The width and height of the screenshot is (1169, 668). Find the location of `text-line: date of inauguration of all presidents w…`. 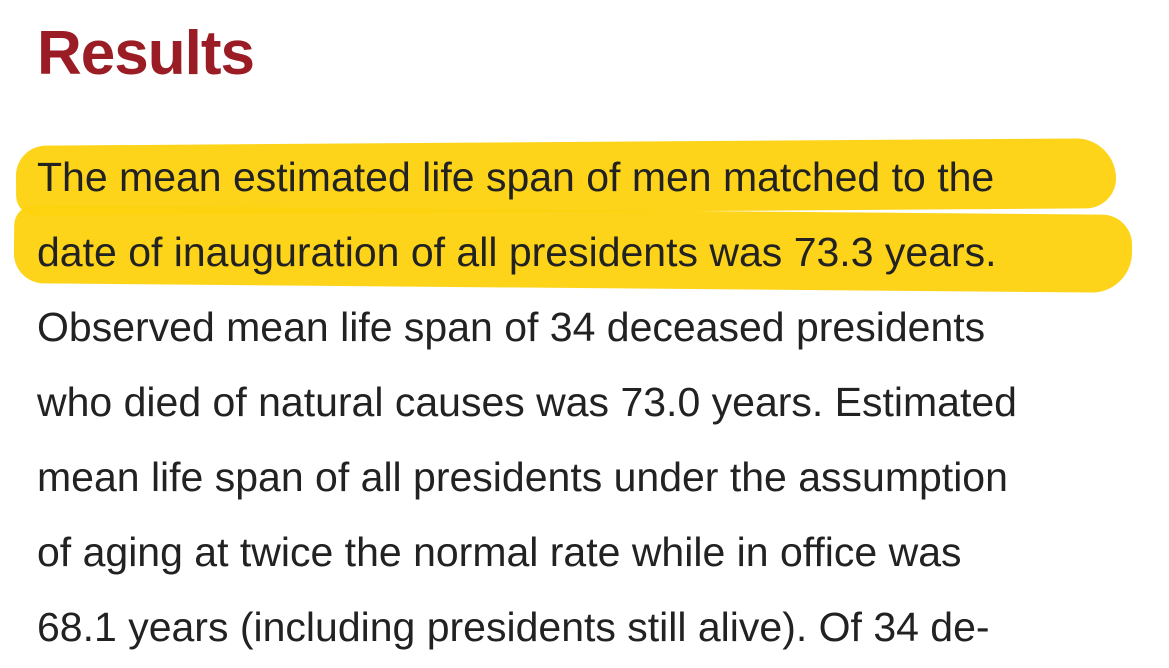

text-line: date of inauguration of all presidents w… is located at coordinates (517, 252).